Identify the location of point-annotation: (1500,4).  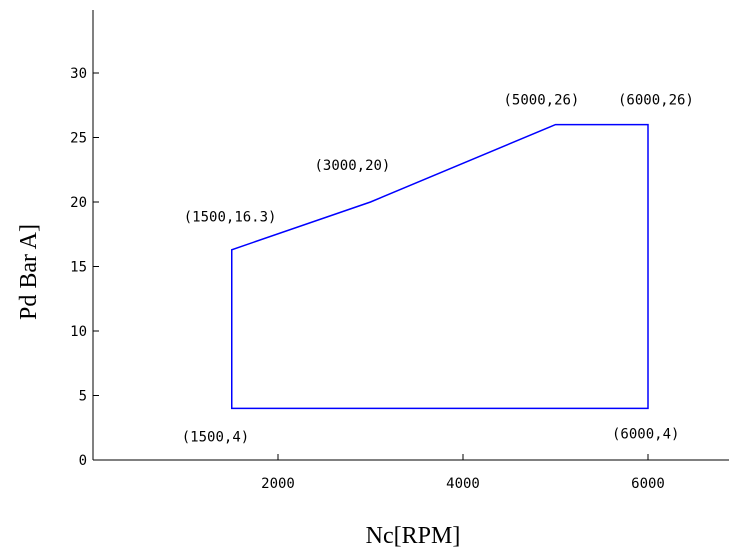
(215, 437).